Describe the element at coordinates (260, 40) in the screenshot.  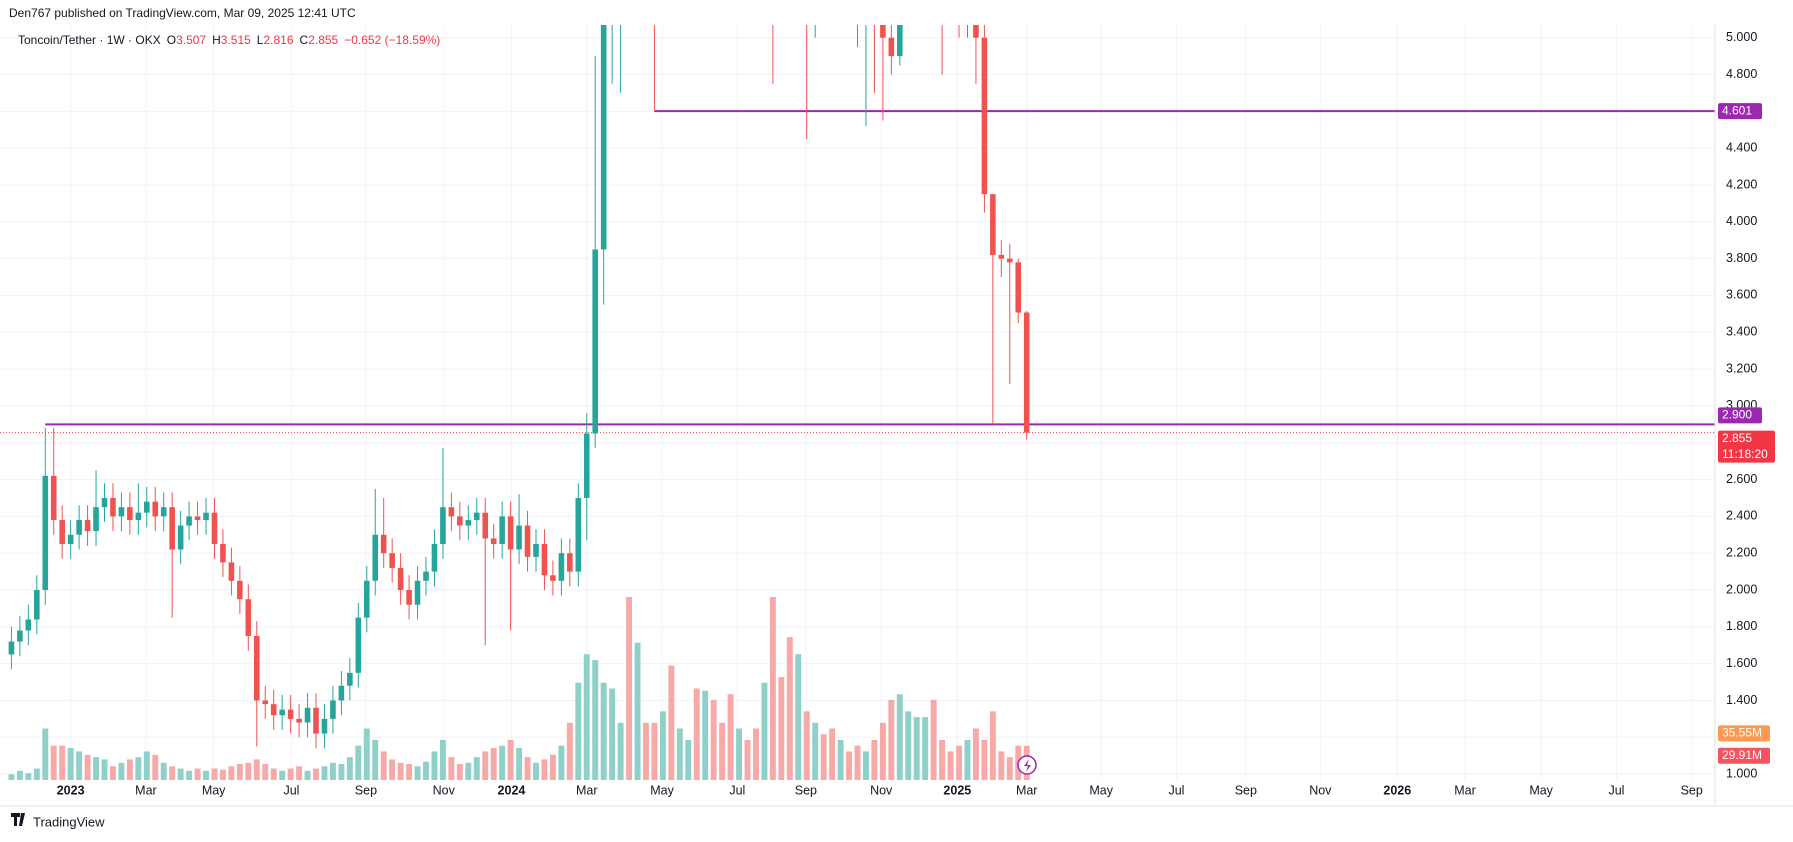
I see `legend-item: L` at that location.